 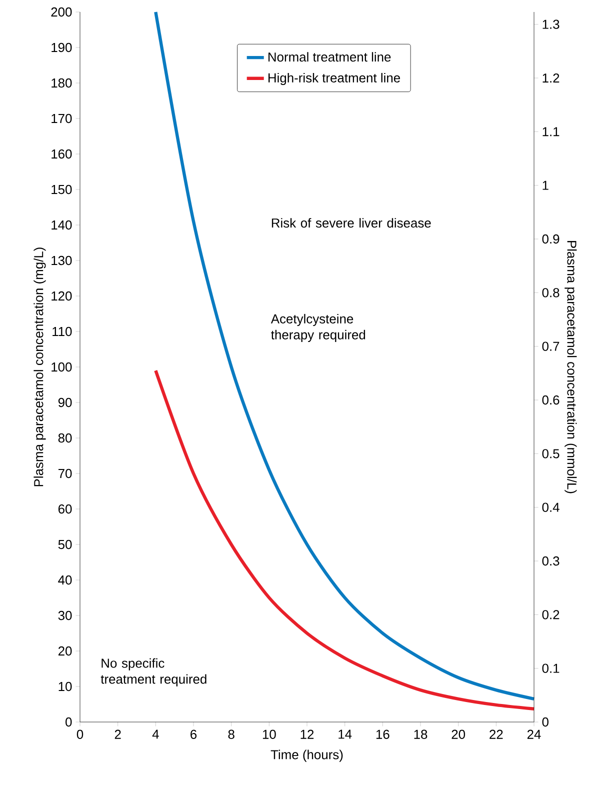 What do you see at coordinates (61, 12) in the screenshot?
I see `y-tick-label: 200` at bounding box center [61, 12].